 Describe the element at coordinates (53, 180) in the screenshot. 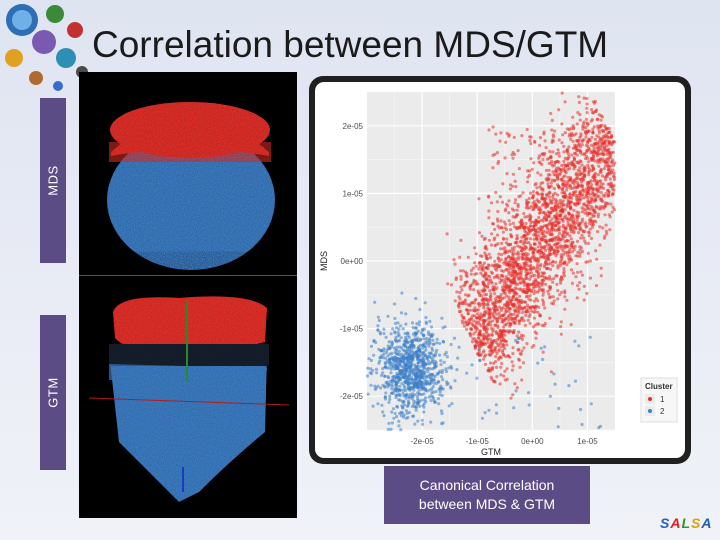

I see `mds-side-label: MDS` at that location.